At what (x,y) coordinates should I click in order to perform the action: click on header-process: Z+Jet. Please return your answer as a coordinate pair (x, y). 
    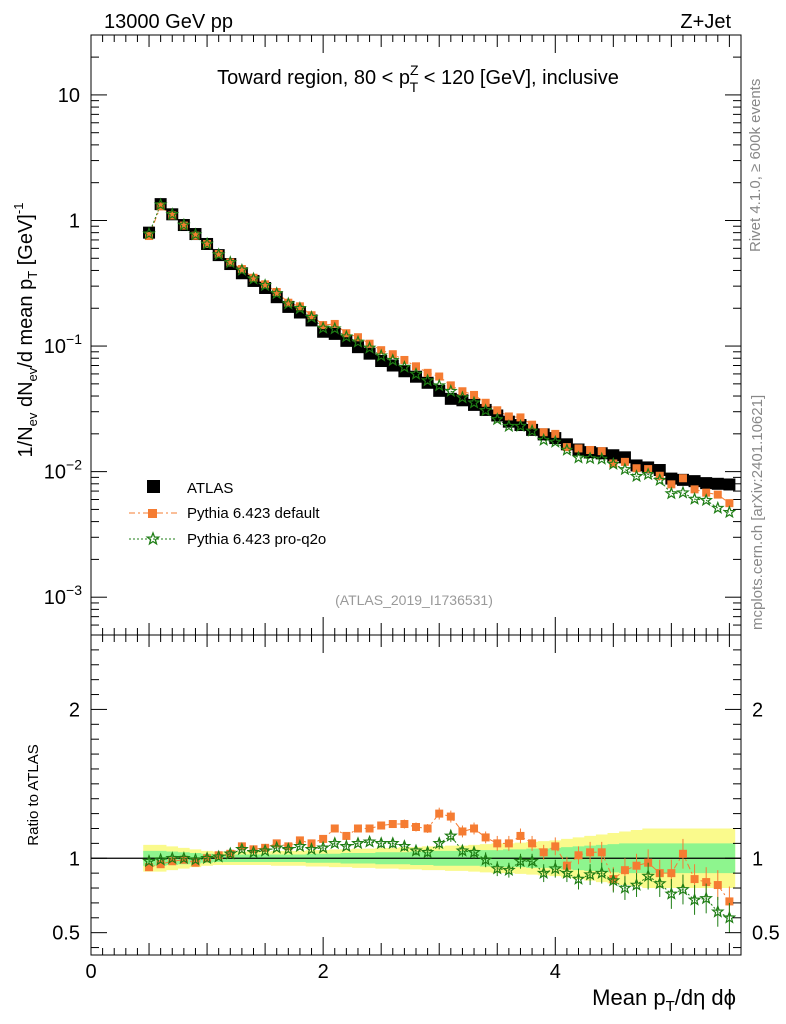
    Looking at the image, I should click on (705, 22).